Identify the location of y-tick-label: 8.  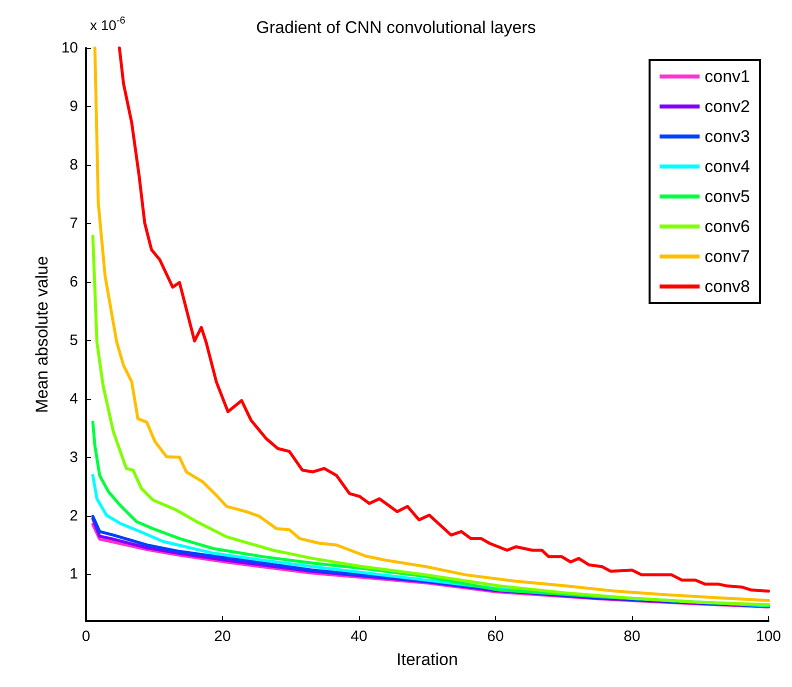
(74, 165).